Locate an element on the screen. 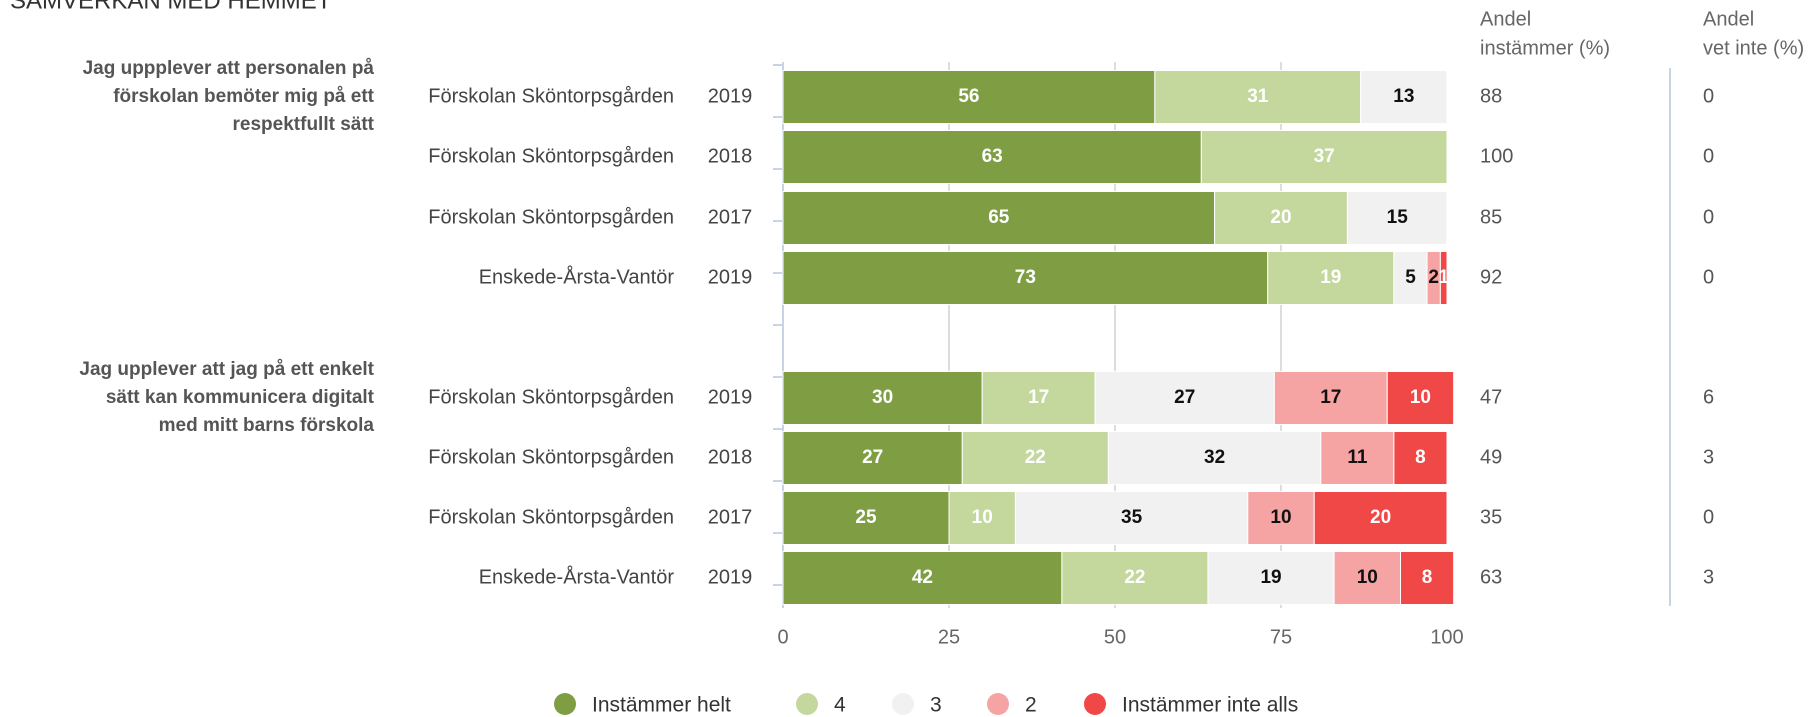  value-label: 32 is located at coordinates (1214, 457).